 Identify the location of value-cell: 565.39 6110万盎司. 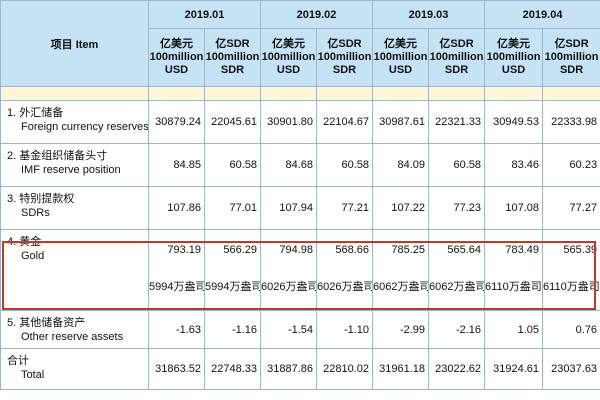
(571, 270).